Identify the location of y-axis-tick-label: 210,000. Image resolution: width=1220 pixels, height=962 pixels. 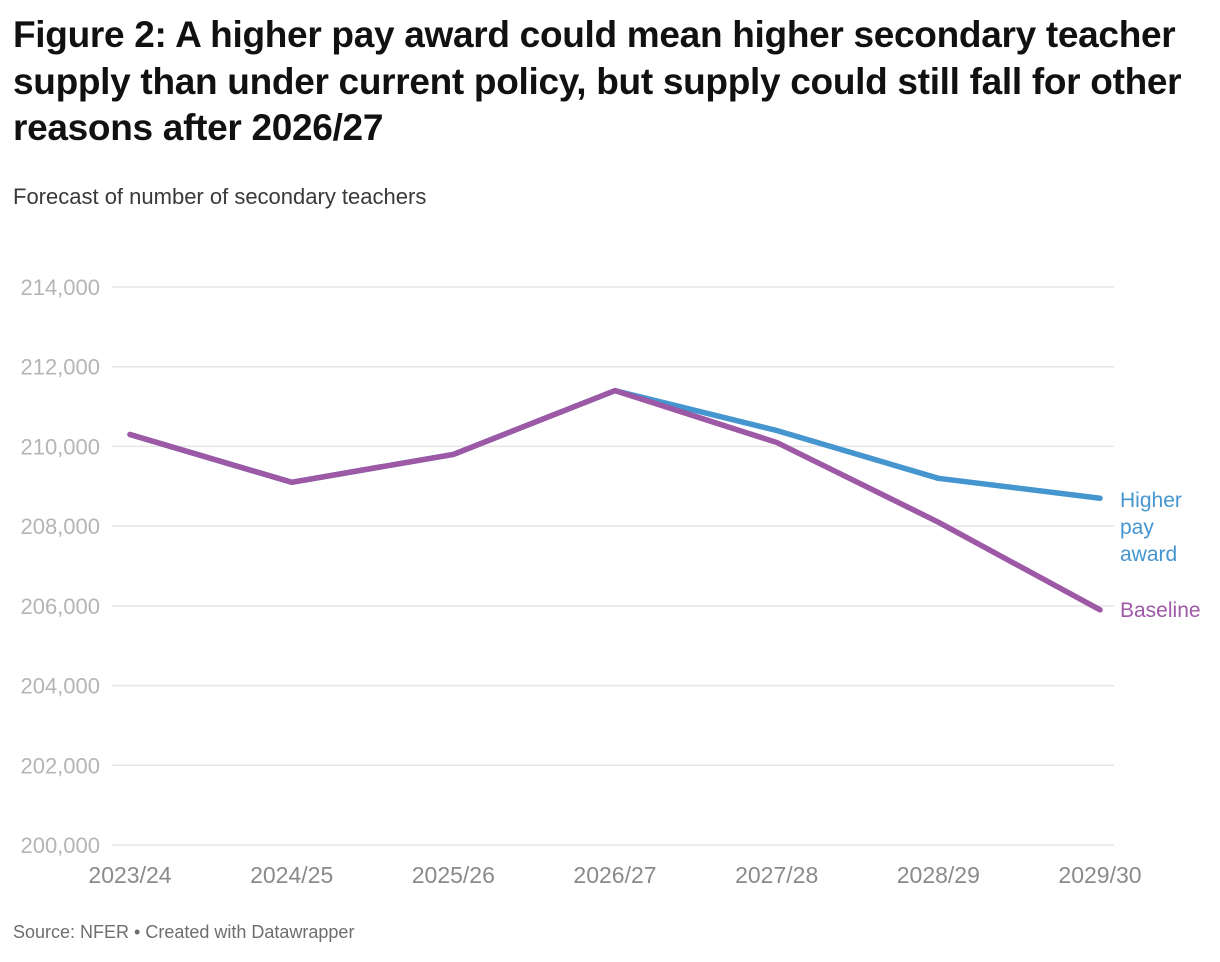
(60, 446).